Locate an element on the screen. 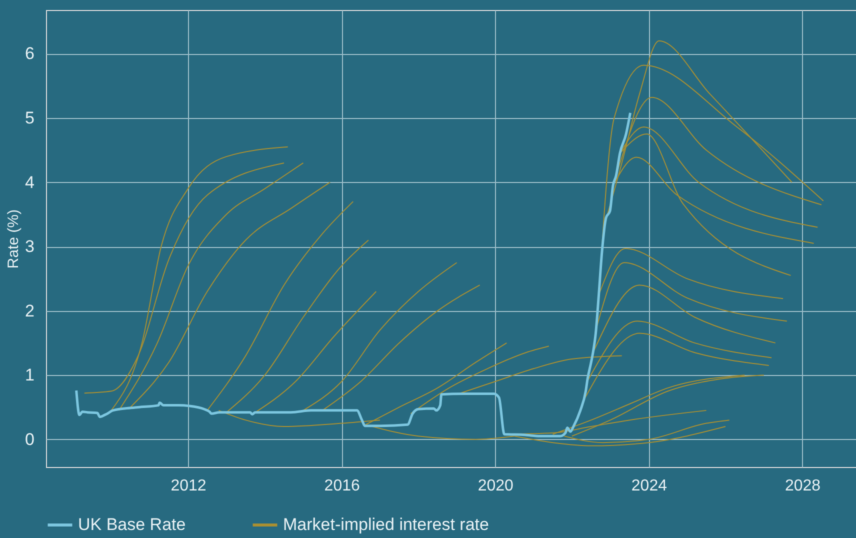 The height and width of the screenshot is (538, 856). y-tick-label: 6 is located at coordinates (29, 54).